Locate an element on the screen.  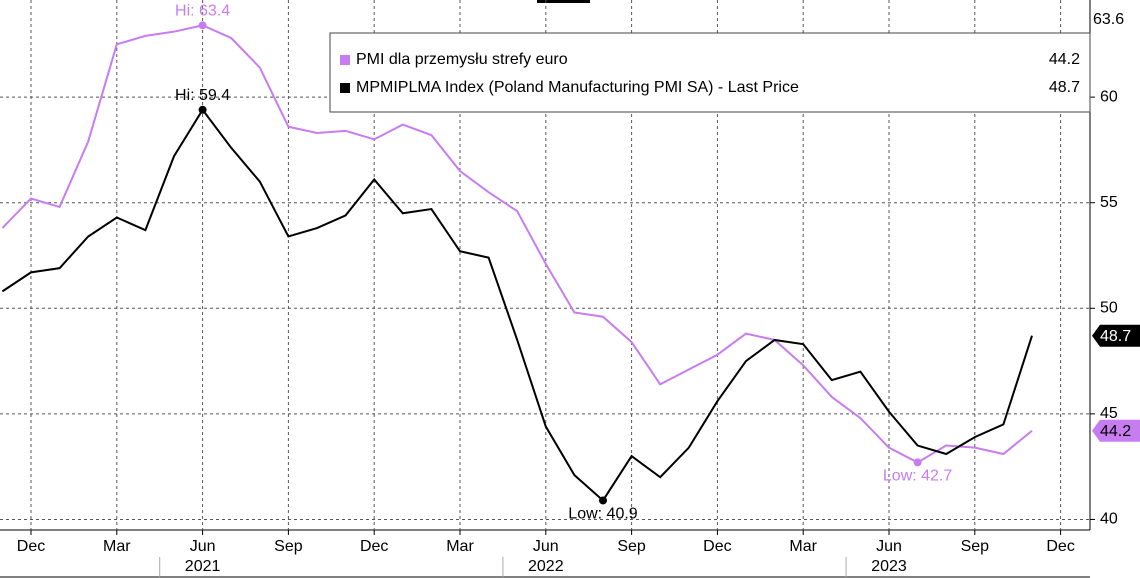
legend-value: 48.7 is located at coordinates (1064, 87).